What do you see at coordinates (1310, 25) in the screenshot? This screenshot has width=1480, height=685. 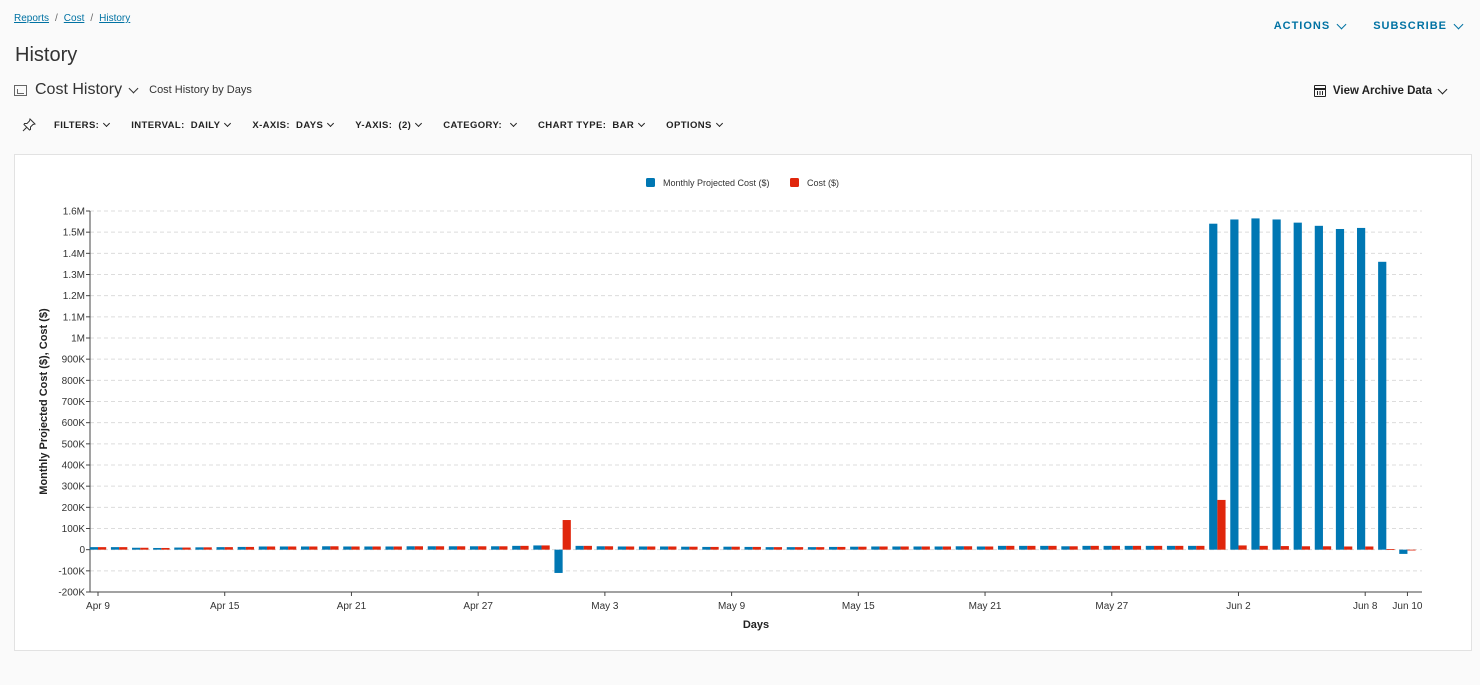 I see `actions-button: ACTIONS` at bounding box center [1310, 25].